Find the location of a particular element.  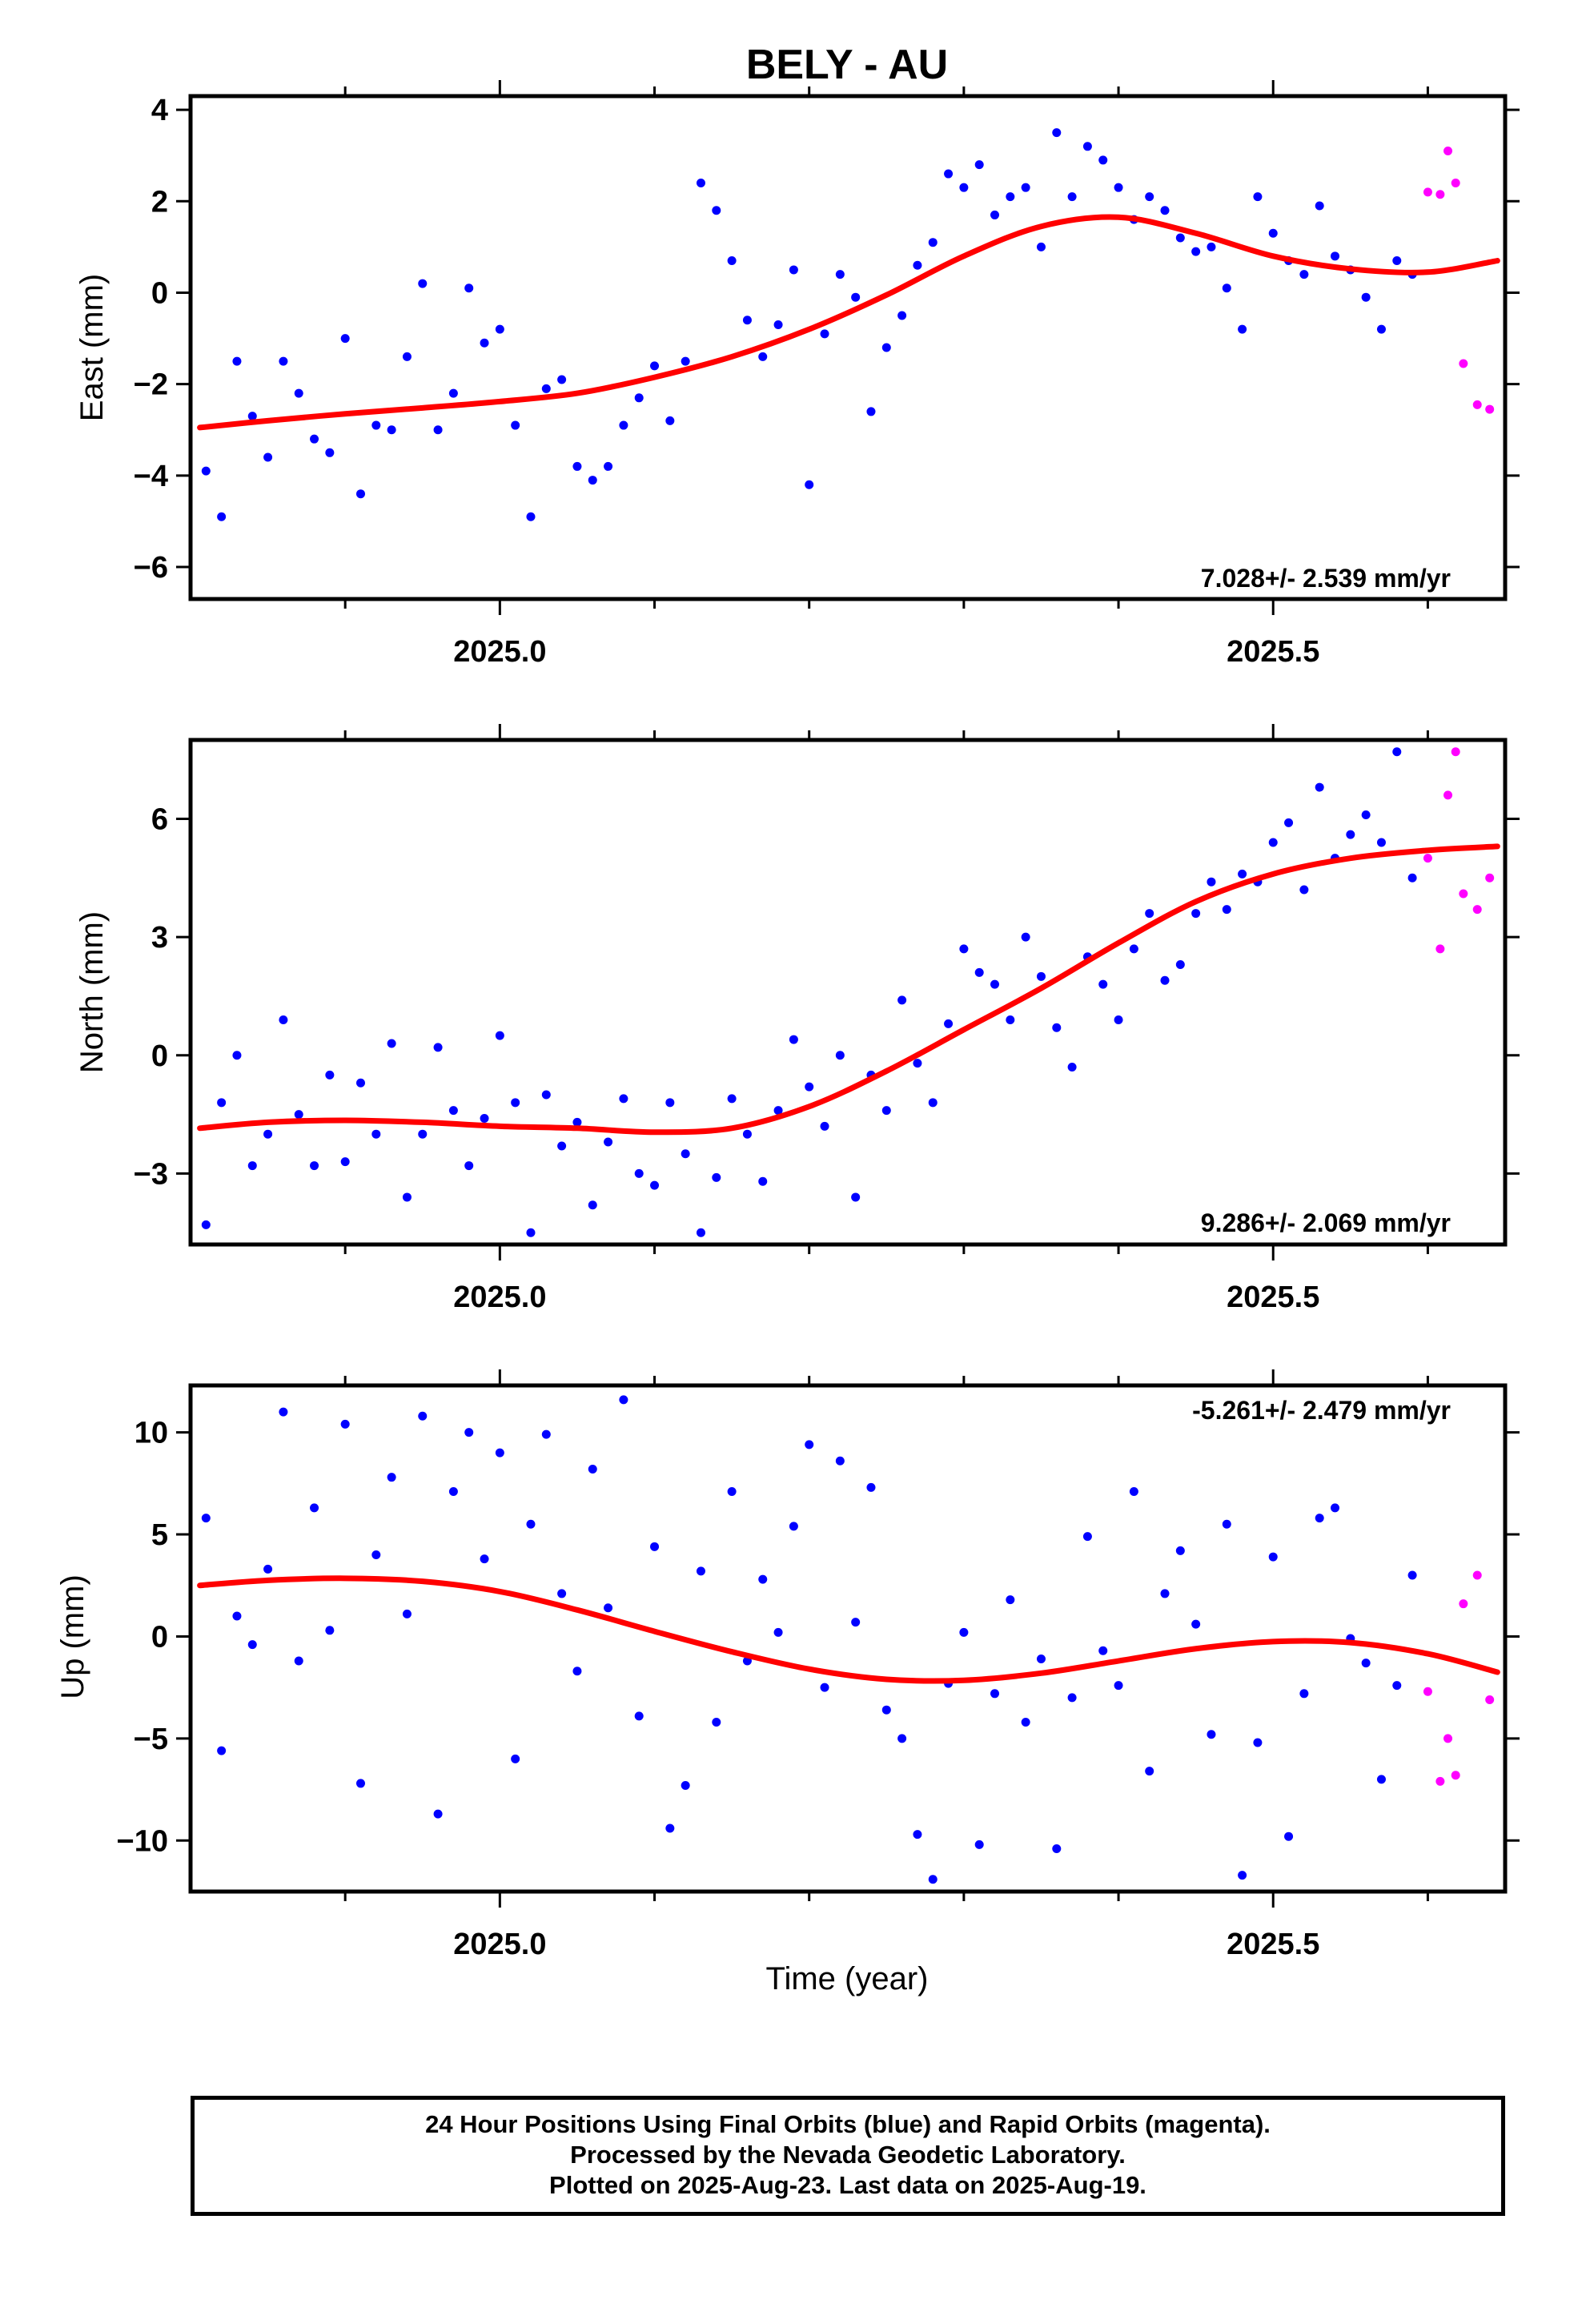

north-rapid-orbit-points is located at coordinates (1459, 851).